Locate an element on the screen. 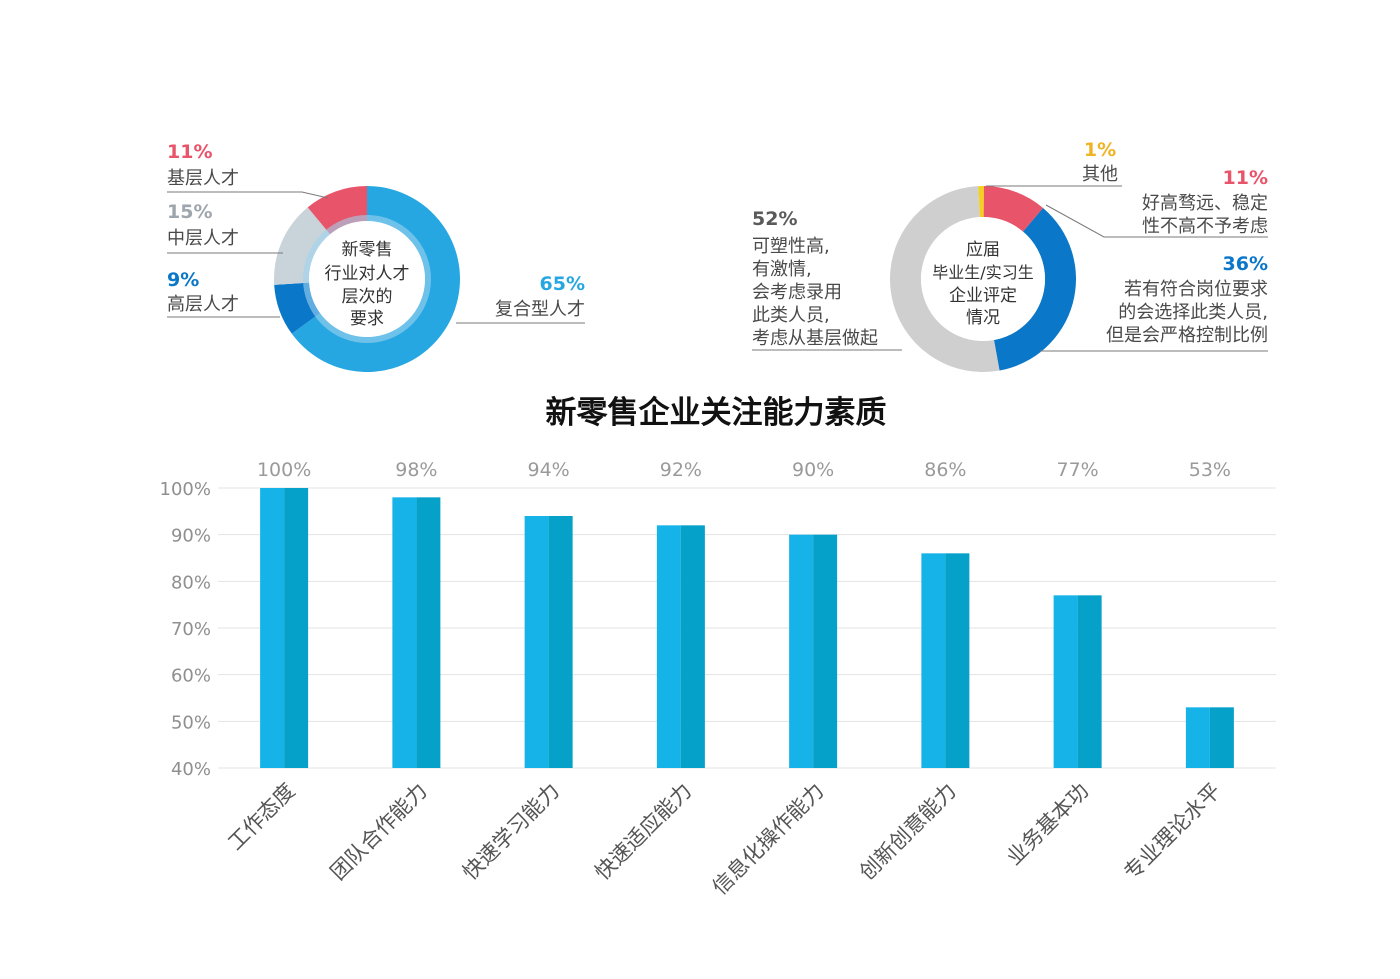 The width and height of the screenshot is (1400, 979). y-tick-label: 40% is located at coordinates (191, 769).